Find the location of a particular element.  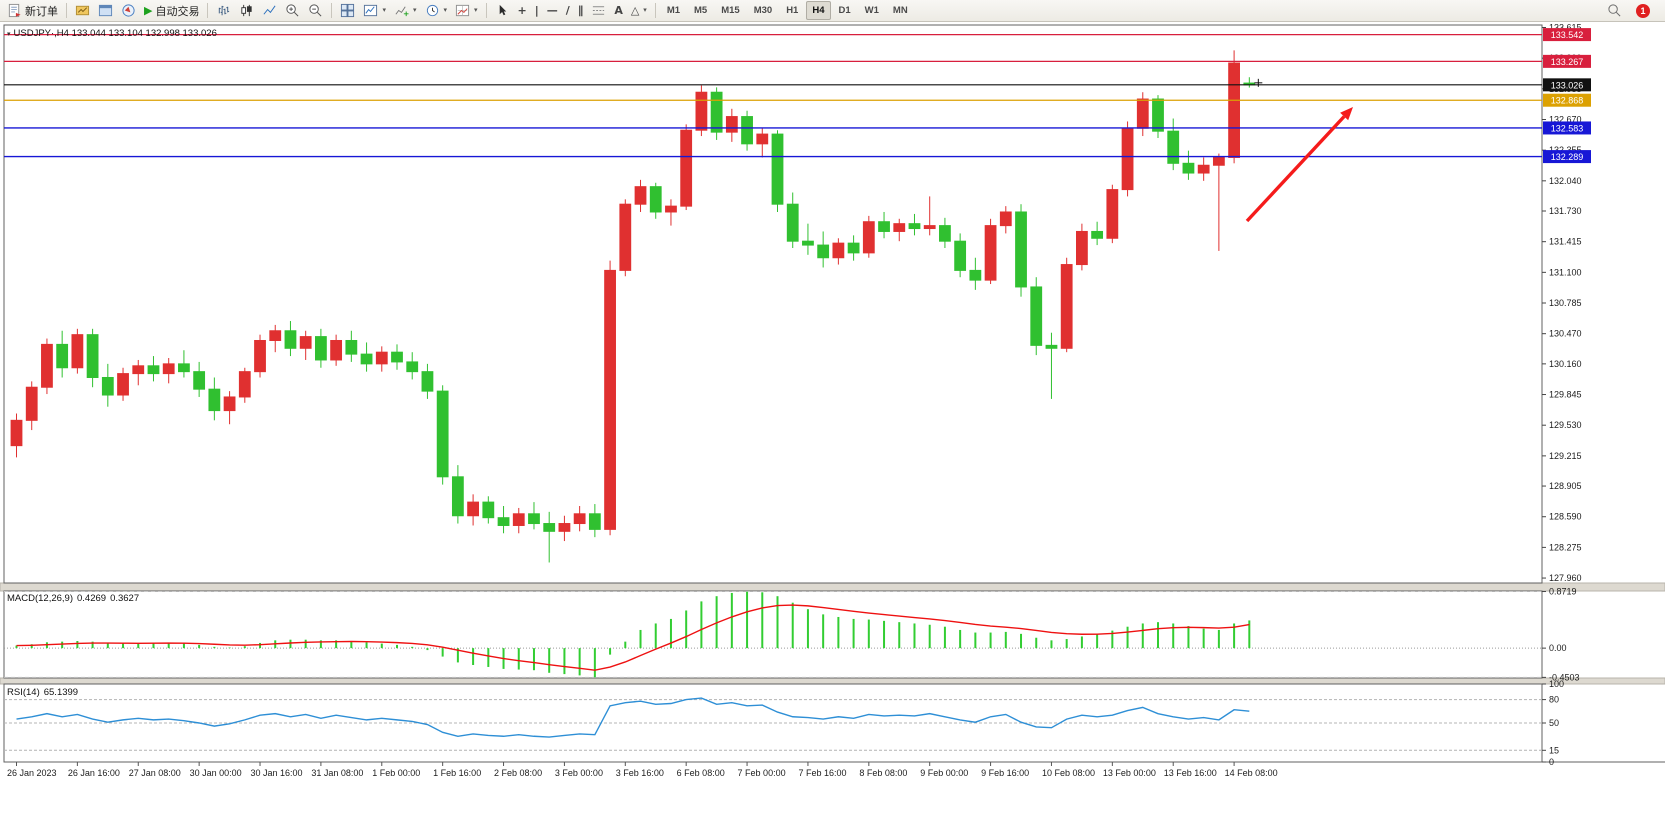

timeframe-w1-button: W1 is located at coordinates (872, 10).